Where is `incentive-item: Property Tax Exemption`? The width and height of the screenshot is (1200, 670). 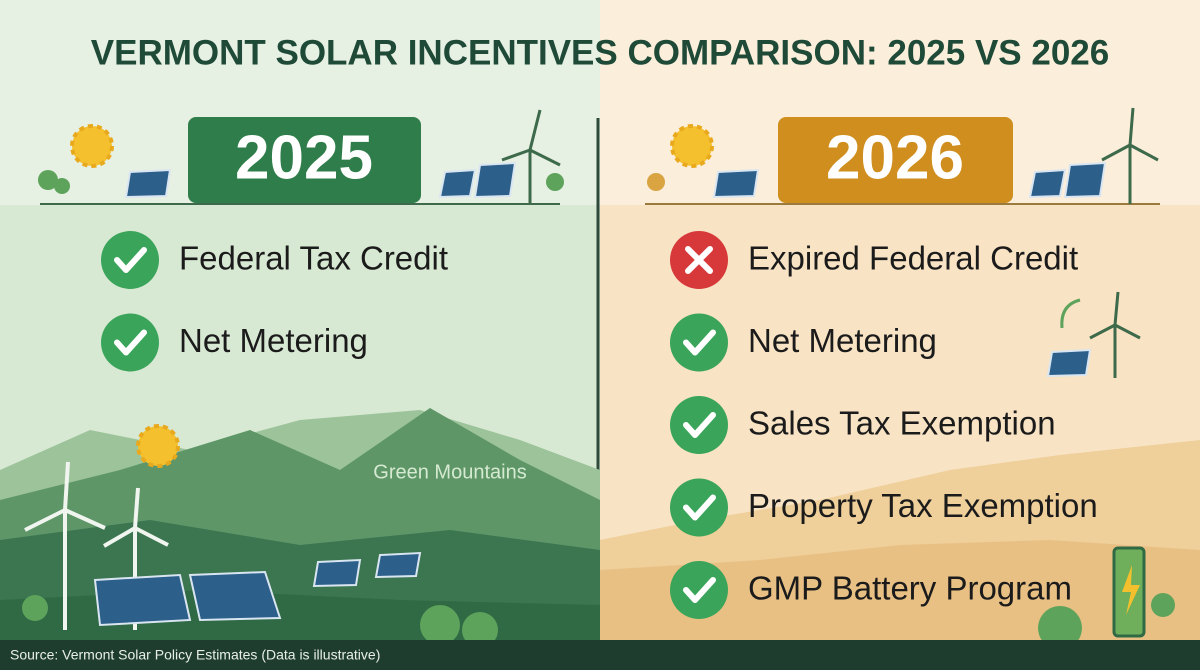
incentive-item: Property Tax Exemption is located at coordinates (884, 507).